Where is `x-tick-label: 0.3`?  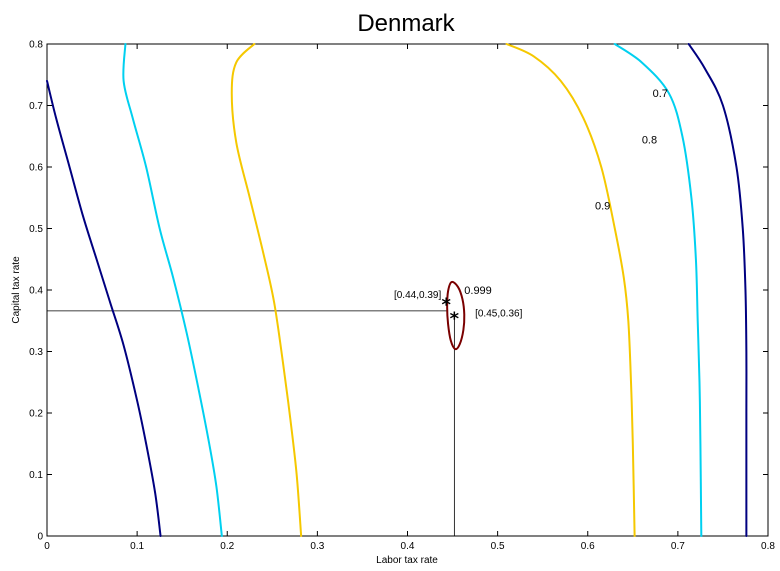
x-tick-label: 0.3 is located at coordinates (317, 546).